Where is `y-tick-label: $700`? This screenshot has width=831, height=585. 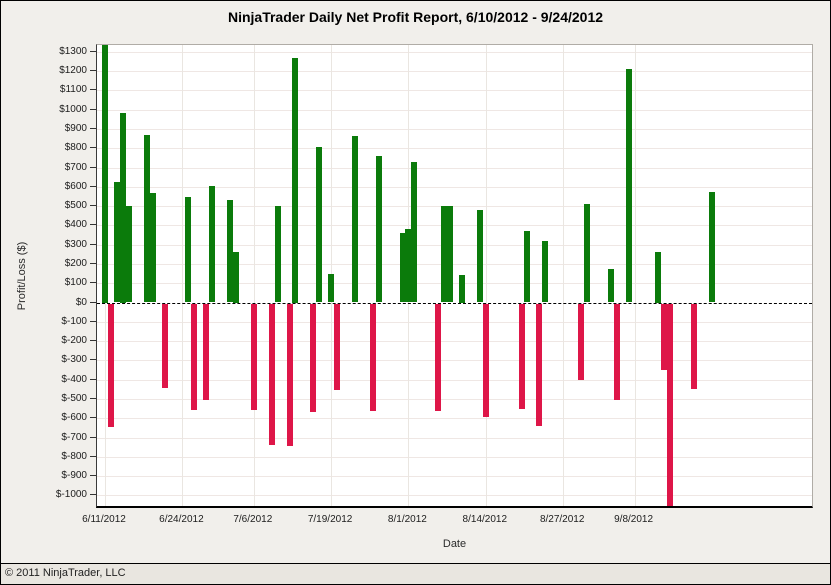 y-tick-label: $700 is located at coordinates (75, 167).